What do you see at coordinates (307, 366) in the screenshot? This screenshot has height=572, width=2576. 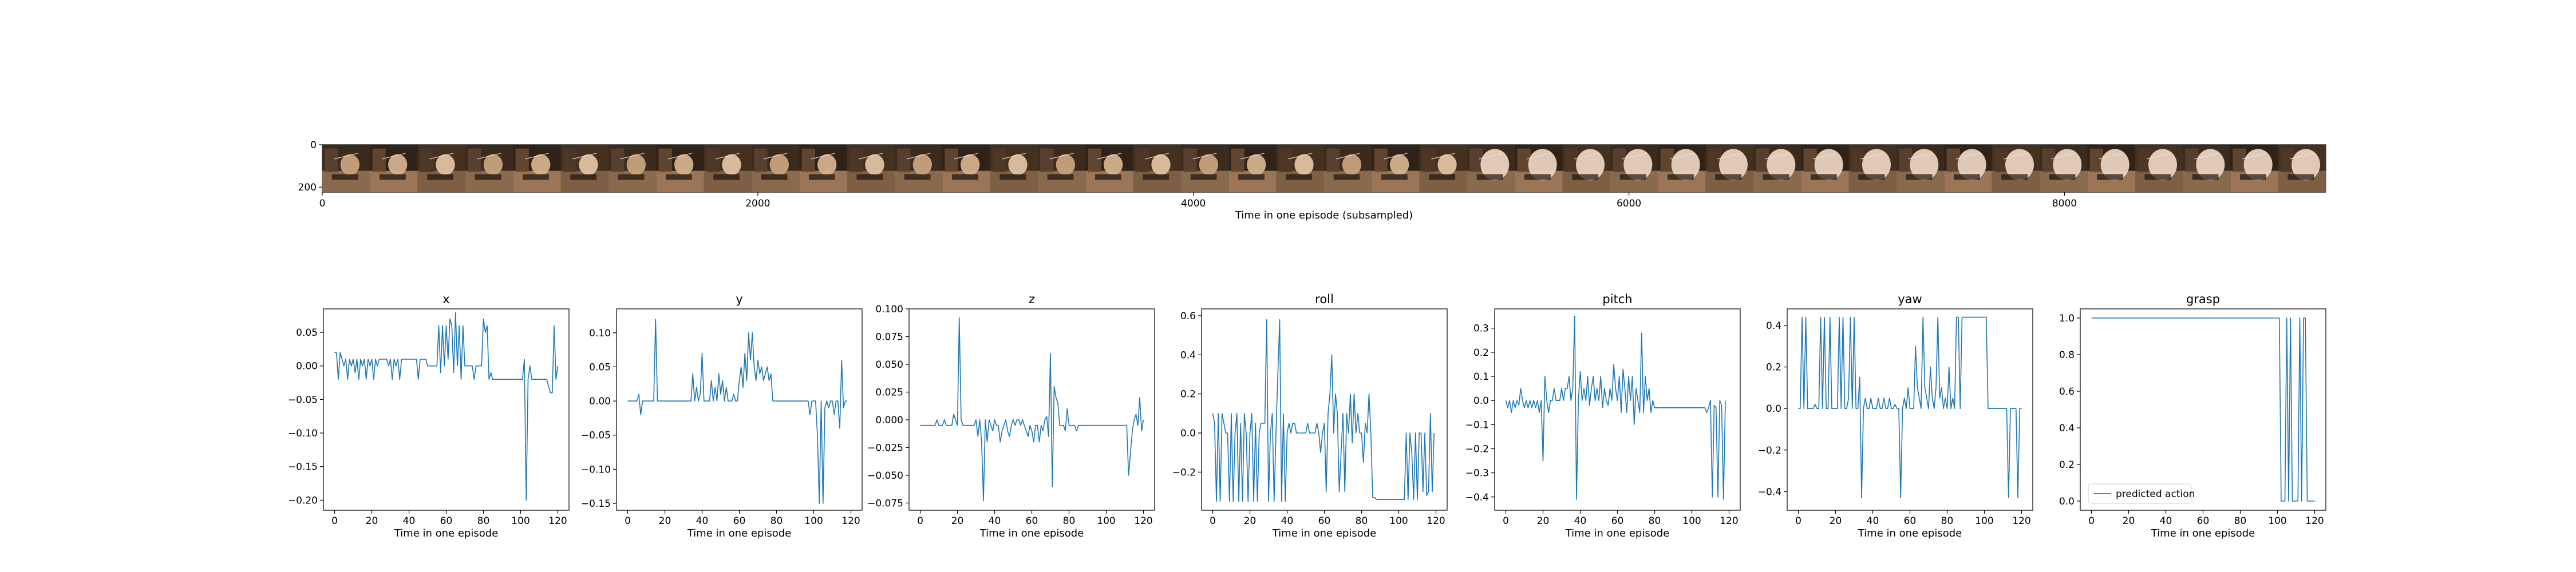 I see `y-tick-label: 0.00` at bounding box center [307, 366].